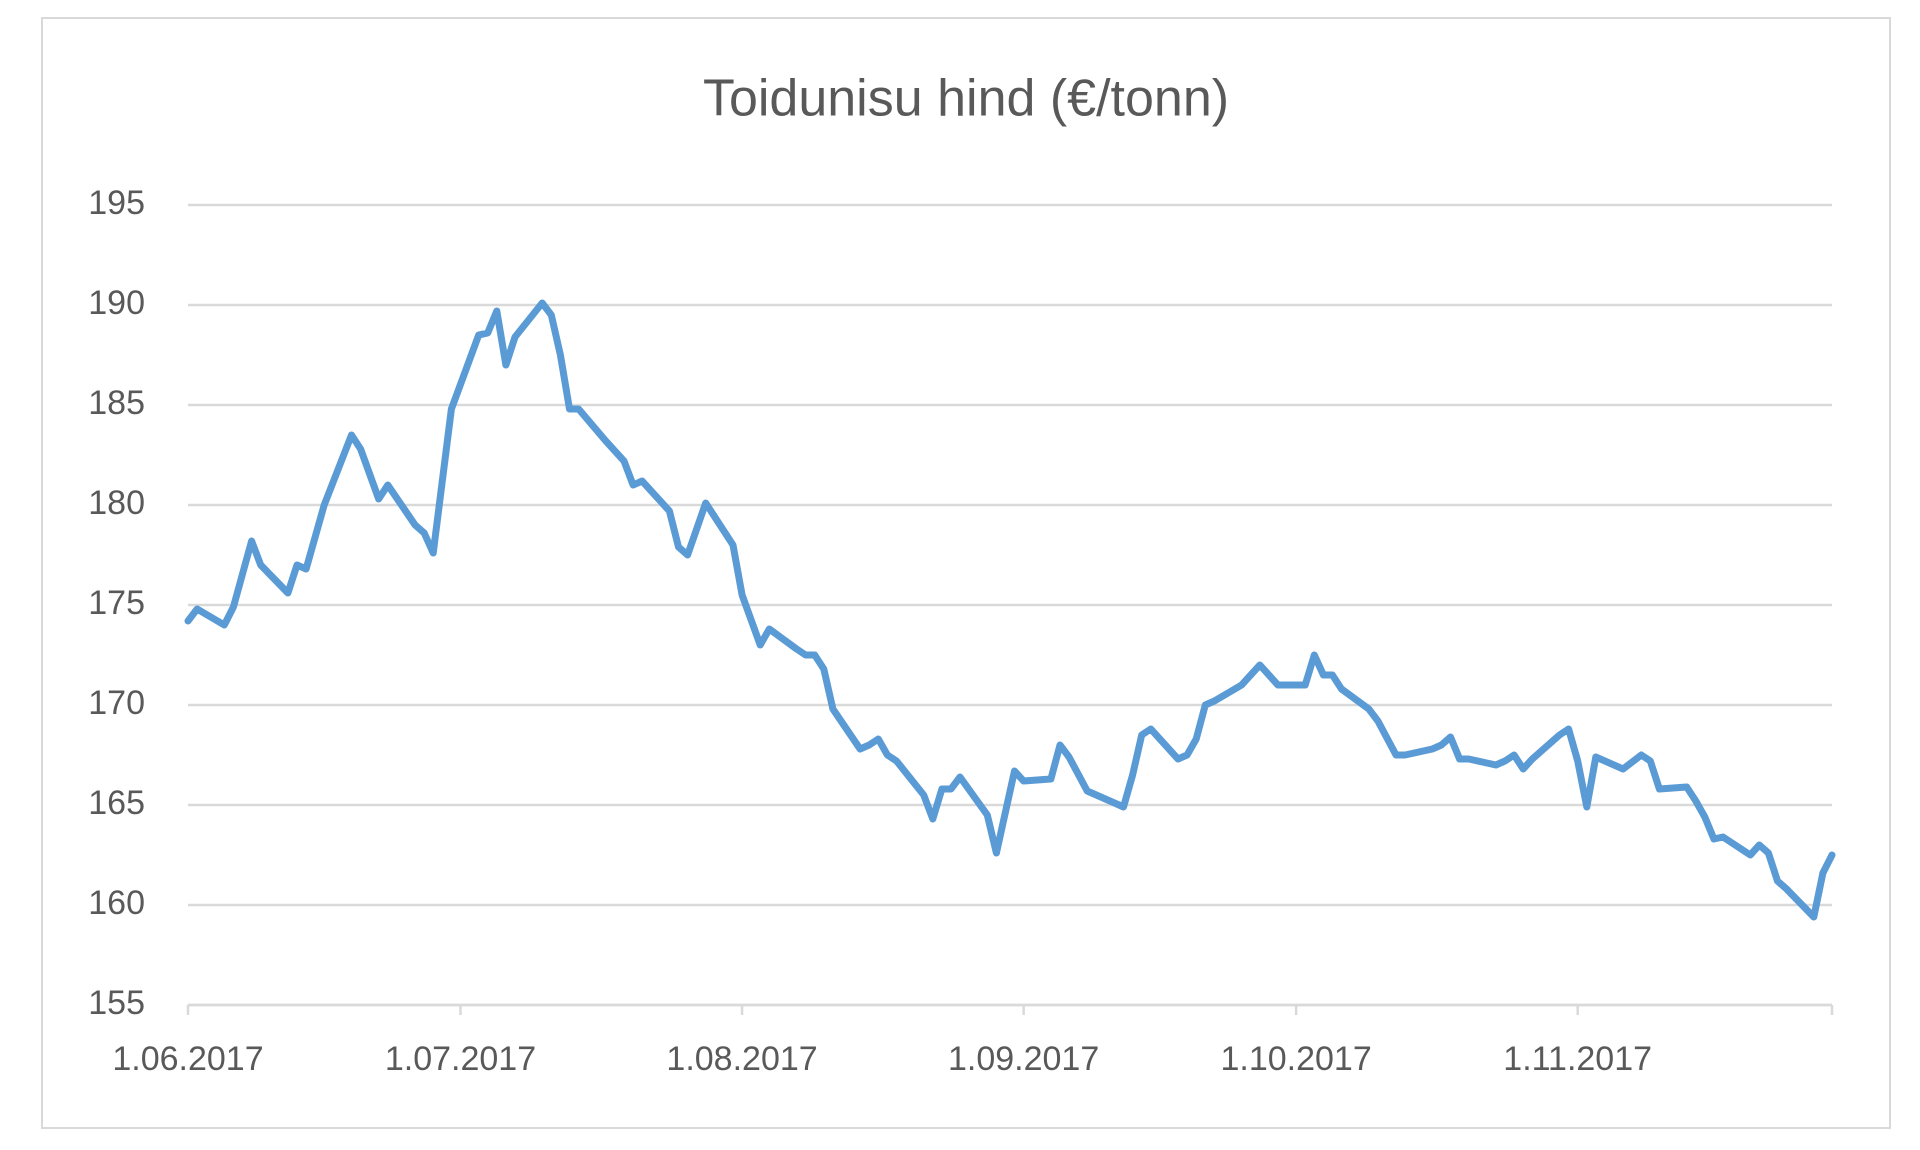  I want to click on x-tick-label: 1.08.2017, so click(741, 1059).